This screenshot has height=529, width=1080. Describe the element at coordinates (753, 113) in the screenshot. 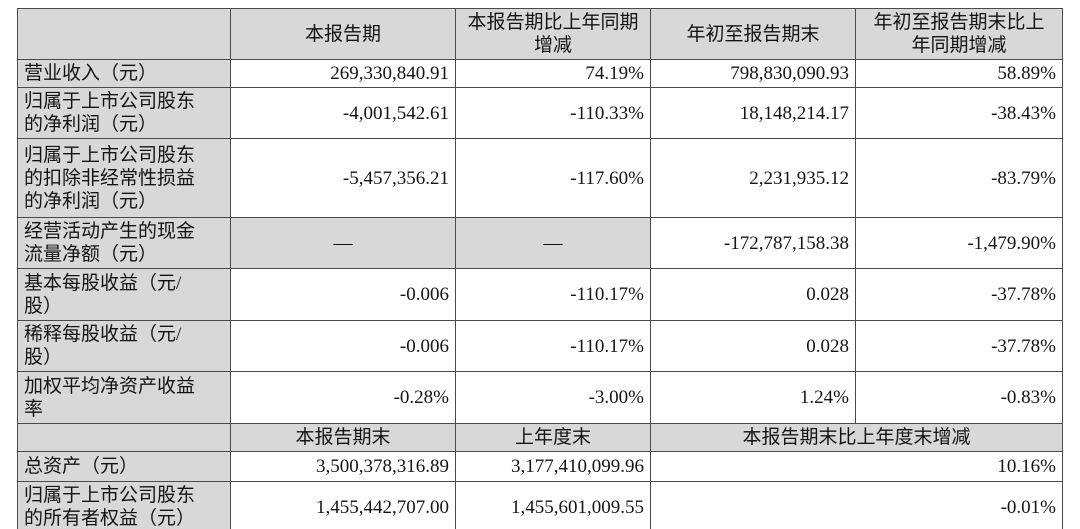

I see `metric-value: 18,148,214.17` at that location.